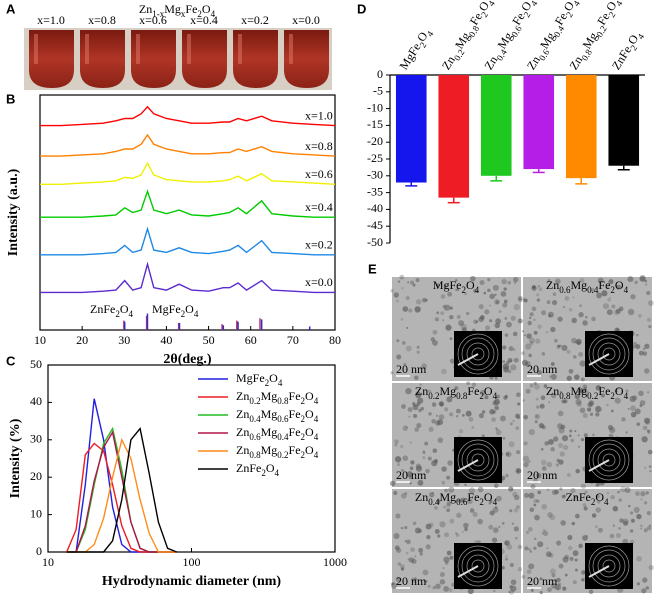  I want to click on sample-label: x=0.0, so click(306, 20).